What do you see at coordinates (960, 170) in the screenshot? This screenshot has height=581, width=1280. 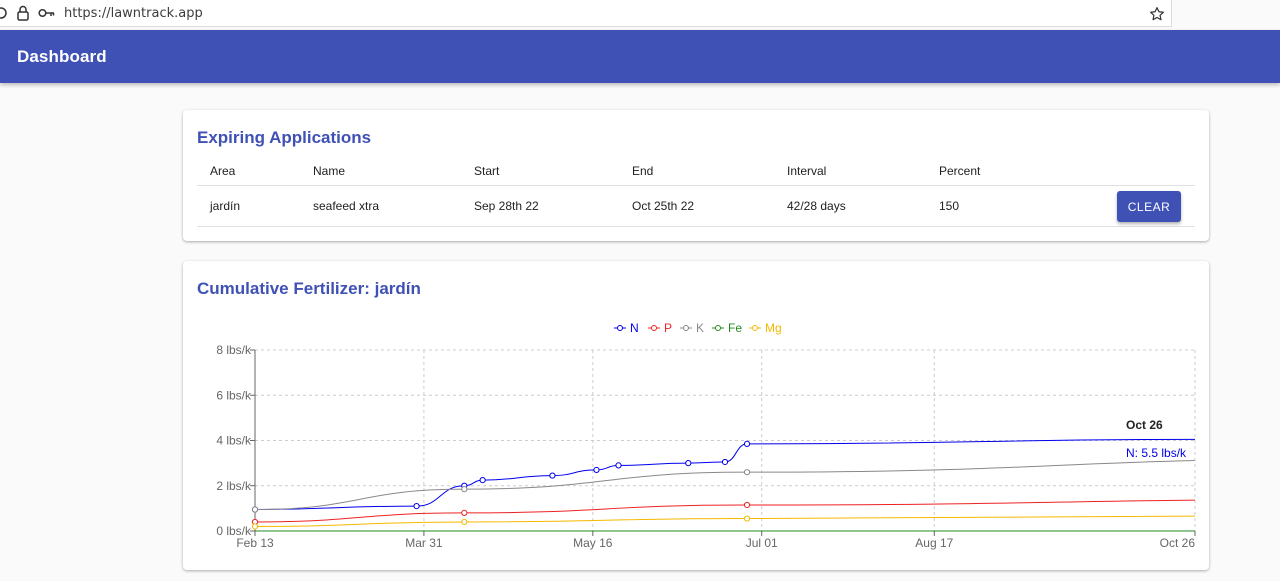 I see `column-header-percent: Percent` at bounding box center [960, 170].